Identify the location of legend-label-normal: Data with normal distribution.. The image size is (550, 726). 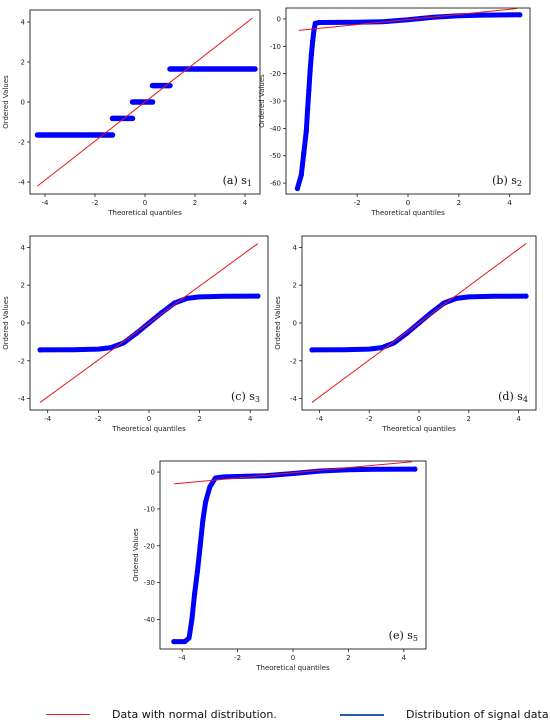
(194, 714).